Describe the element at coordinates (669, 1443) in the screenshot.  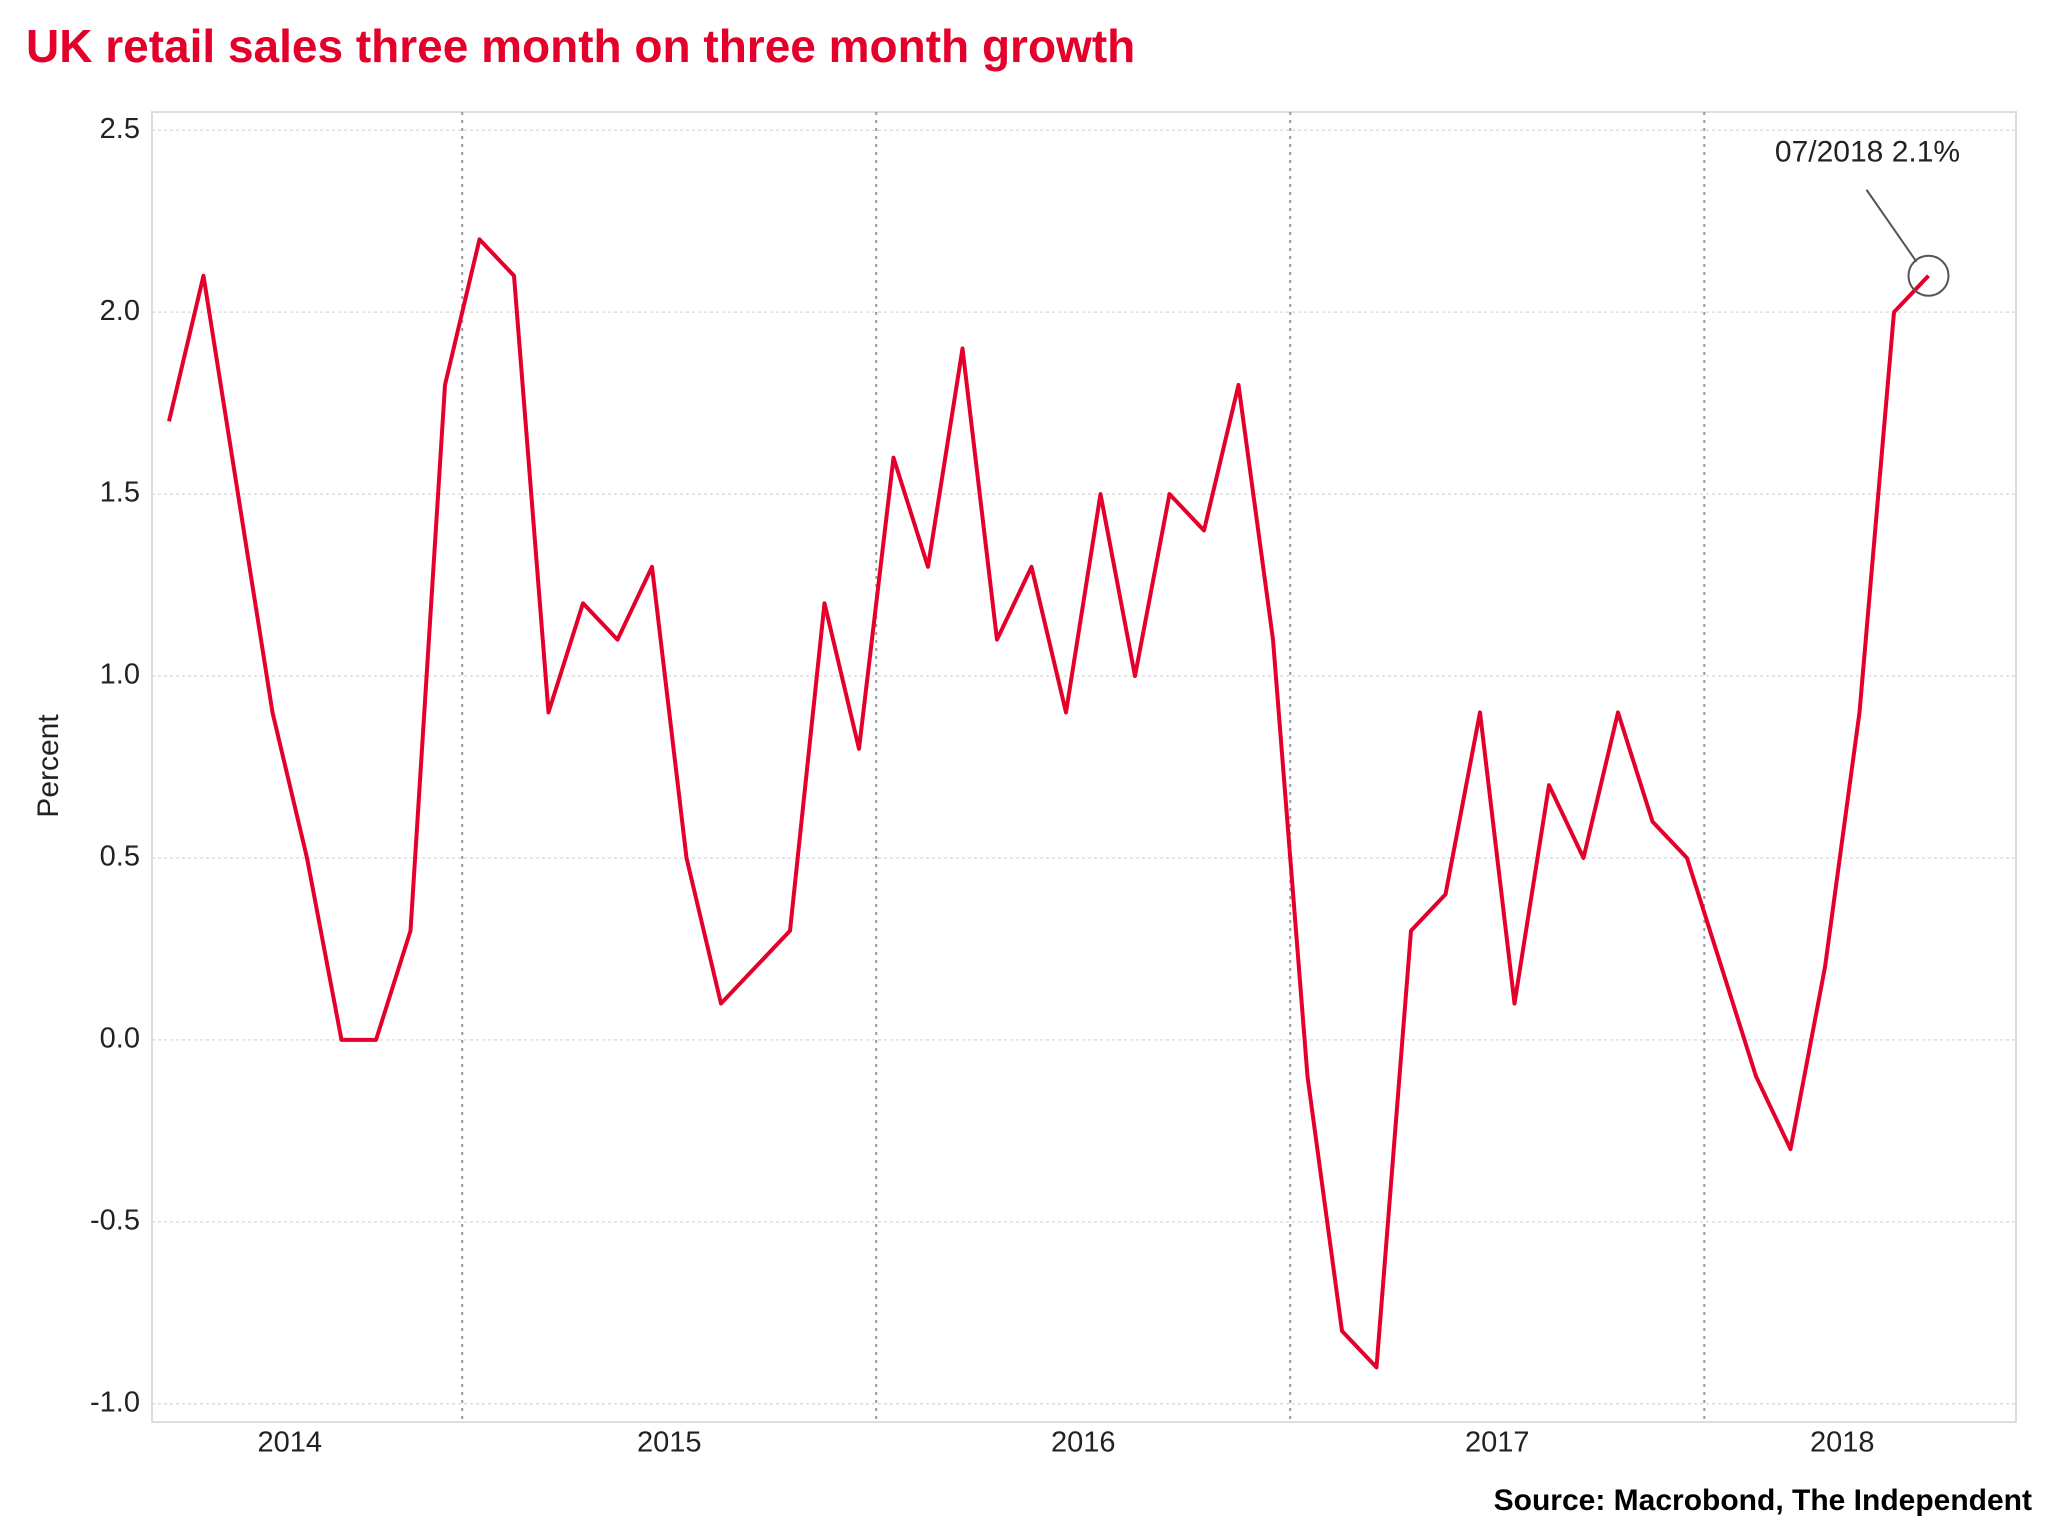
I see `x-tick-label: 2015` at that location.